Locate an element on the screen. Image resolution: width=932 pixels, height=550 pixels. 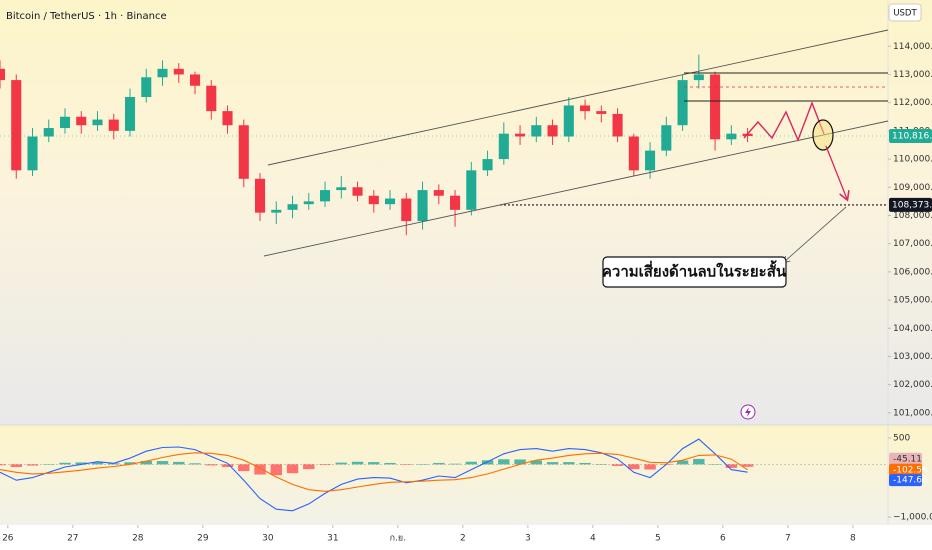
x-tick-label: 26 is located at coordinates (8, 539).